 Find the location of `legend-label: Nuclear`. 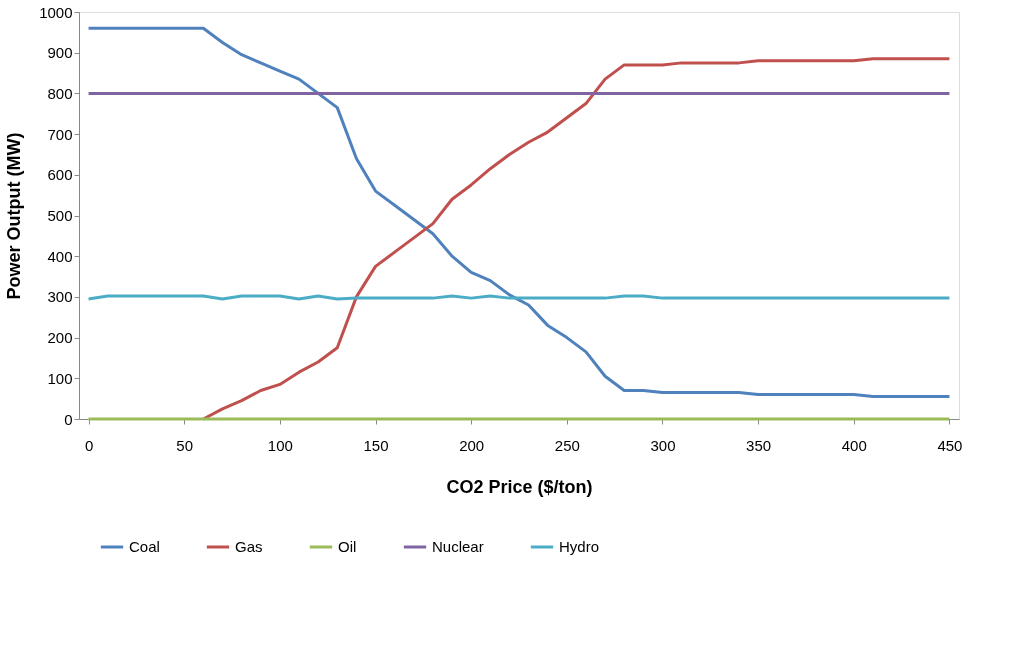

legend-label: Nuclear is located at coordinates (458, 546).